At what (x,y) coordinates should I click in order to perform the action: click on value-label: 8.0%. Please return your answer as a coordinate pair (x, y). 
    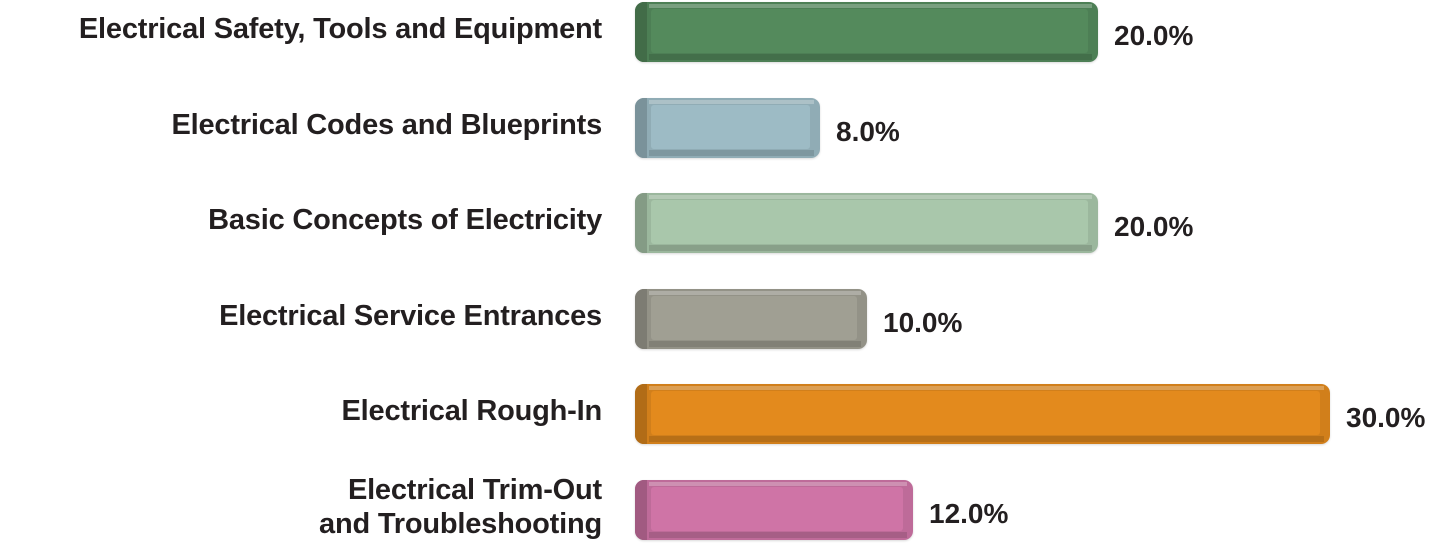
    Looking at the image, I should click on (868, 131).